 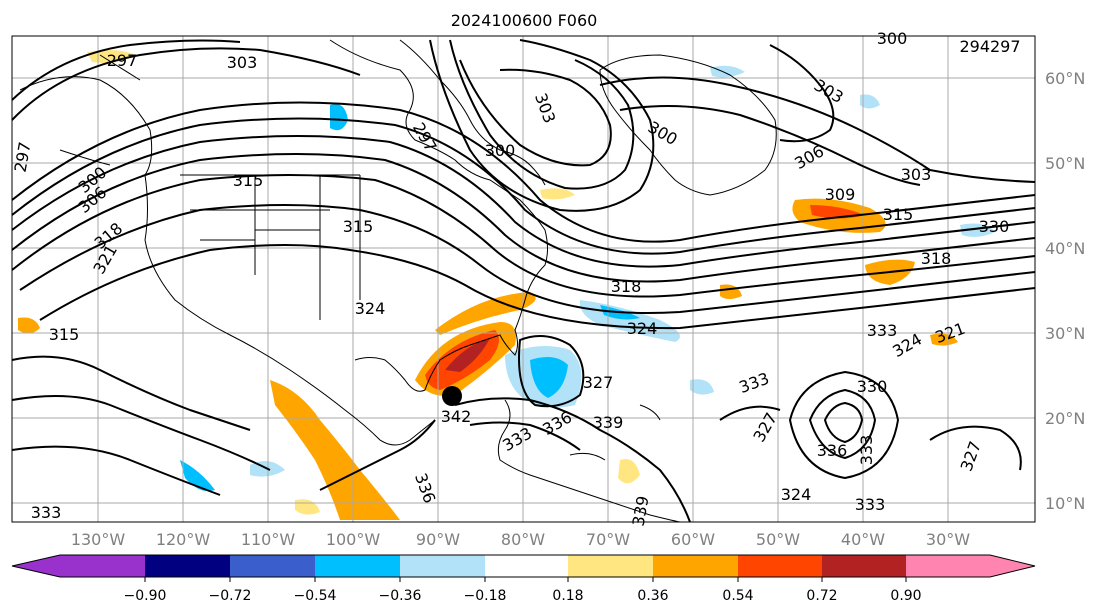 What do you see at coordinates (523, 539) in the screenshot?
I see `lon-label: 80°W` at bounding box center [523, 539].